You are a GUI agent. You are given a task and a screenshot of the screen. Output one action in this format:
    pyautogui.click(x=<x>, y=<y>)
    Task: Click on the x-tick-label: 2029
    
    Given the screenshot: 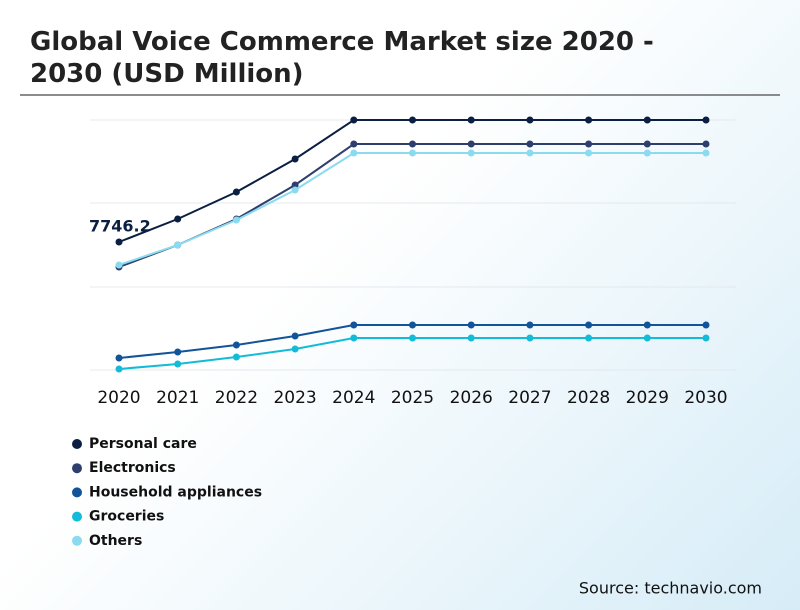 What is the action you would take?
    pyautogui.click(x=647, y=398)
    